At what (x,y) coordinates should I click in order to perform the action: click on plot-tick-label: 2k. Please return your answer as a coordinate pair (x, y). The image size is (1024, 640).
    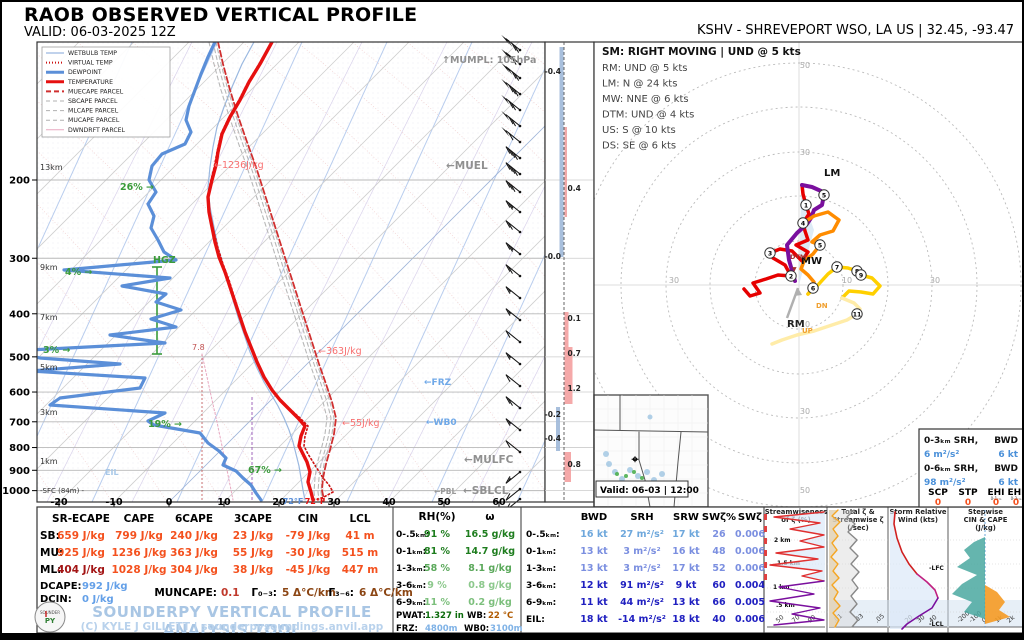
    Looking at the image, I should click on (1011, 619).